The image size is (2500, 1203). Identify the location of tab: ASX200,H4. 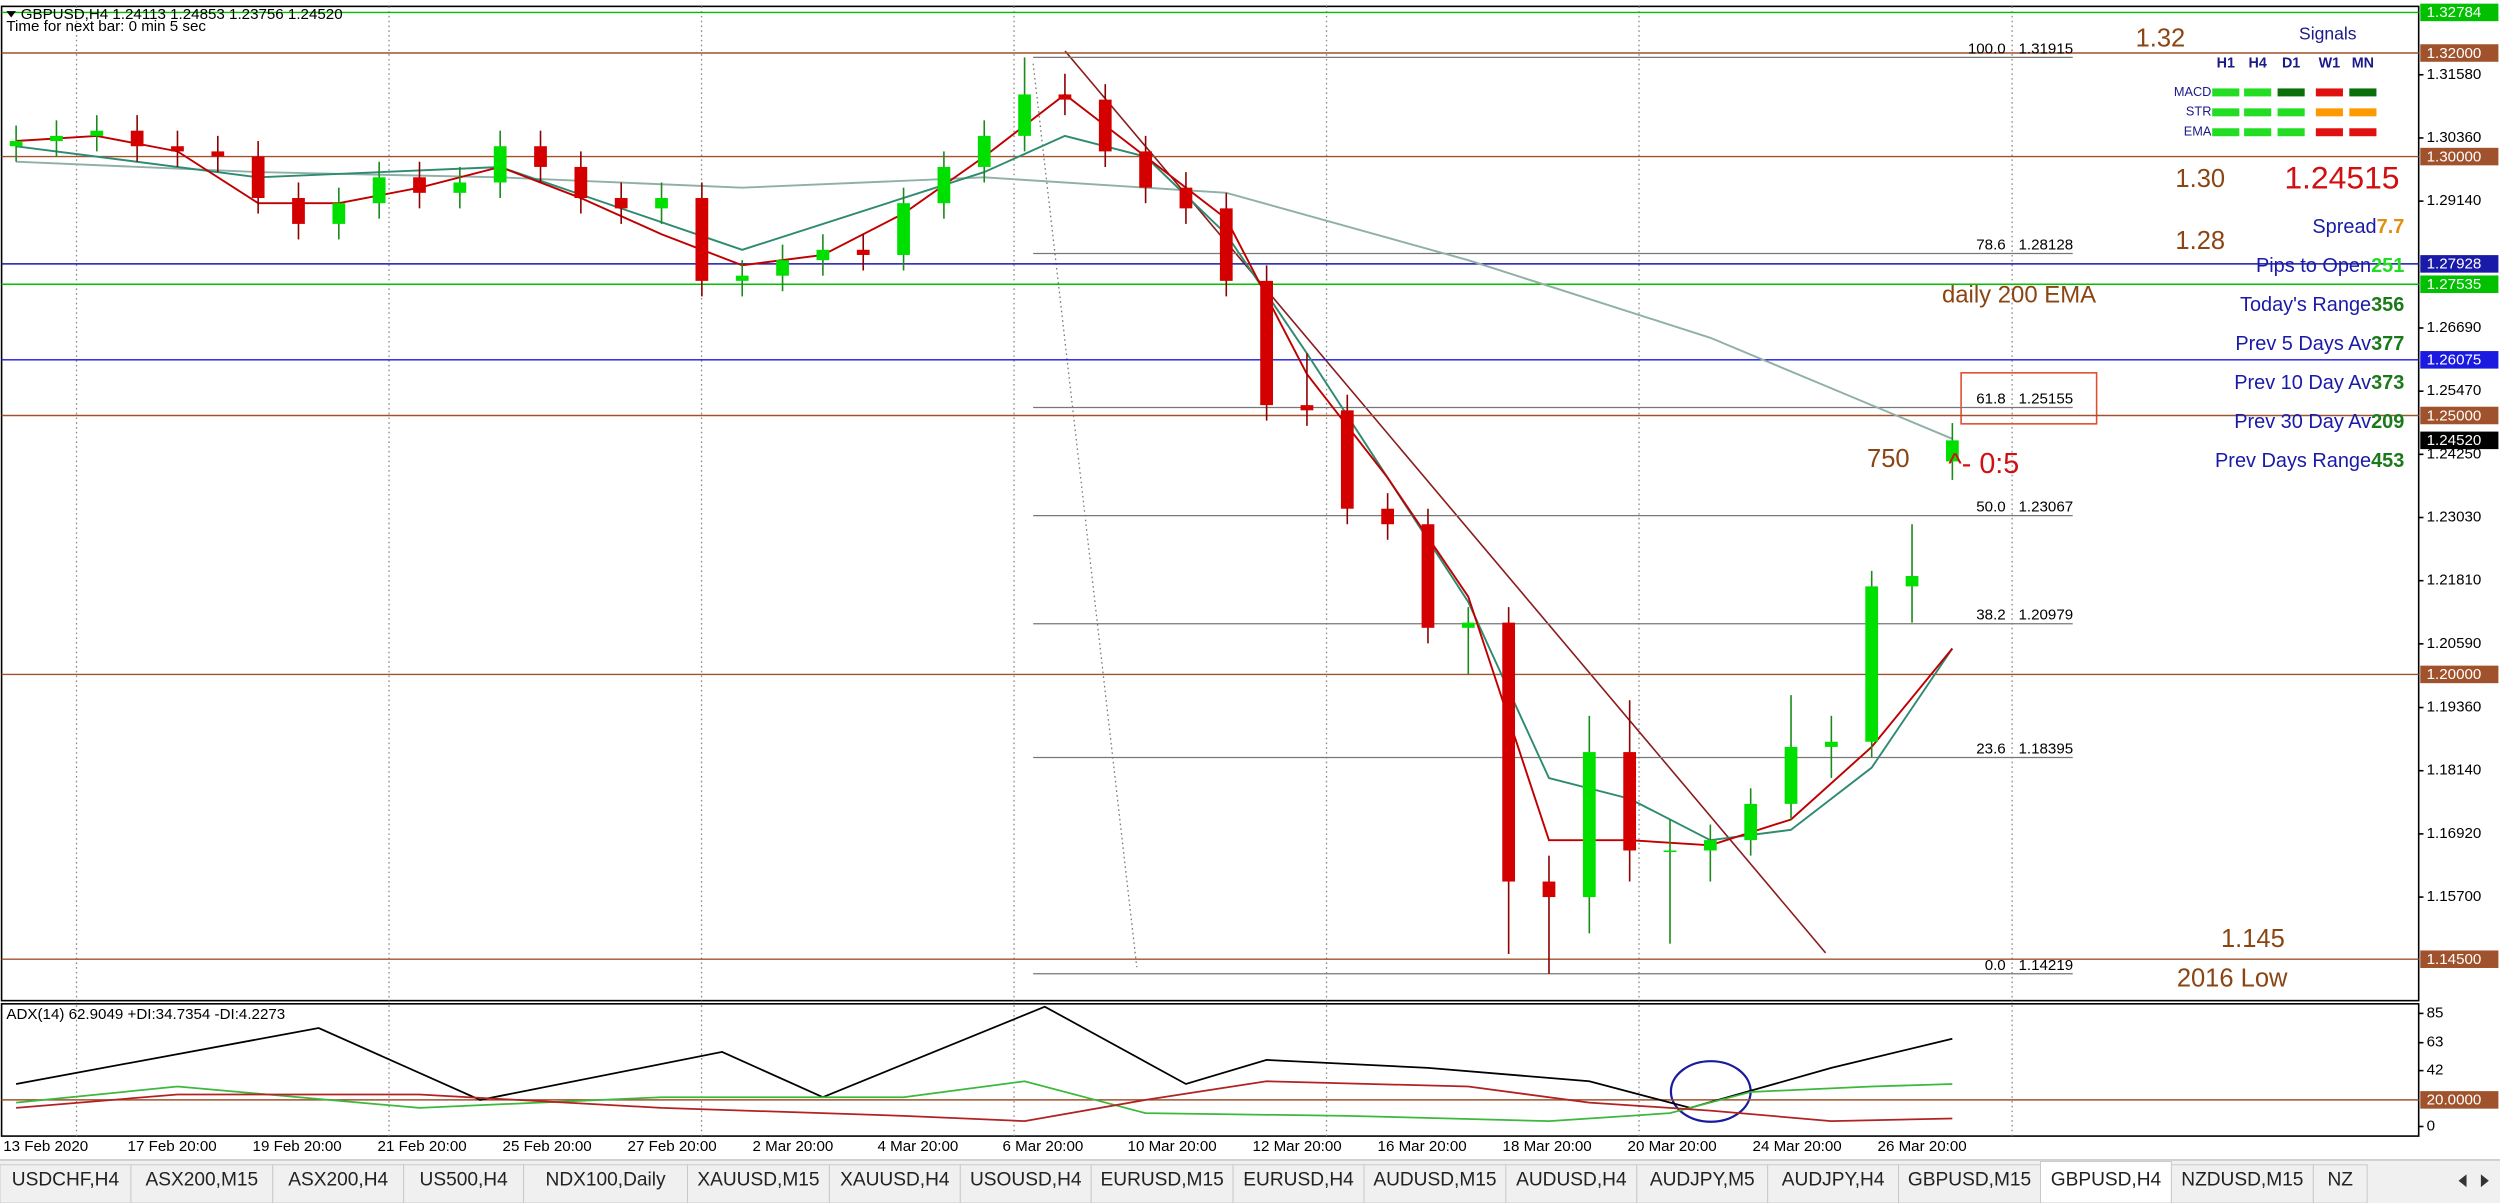
(338, 1183).